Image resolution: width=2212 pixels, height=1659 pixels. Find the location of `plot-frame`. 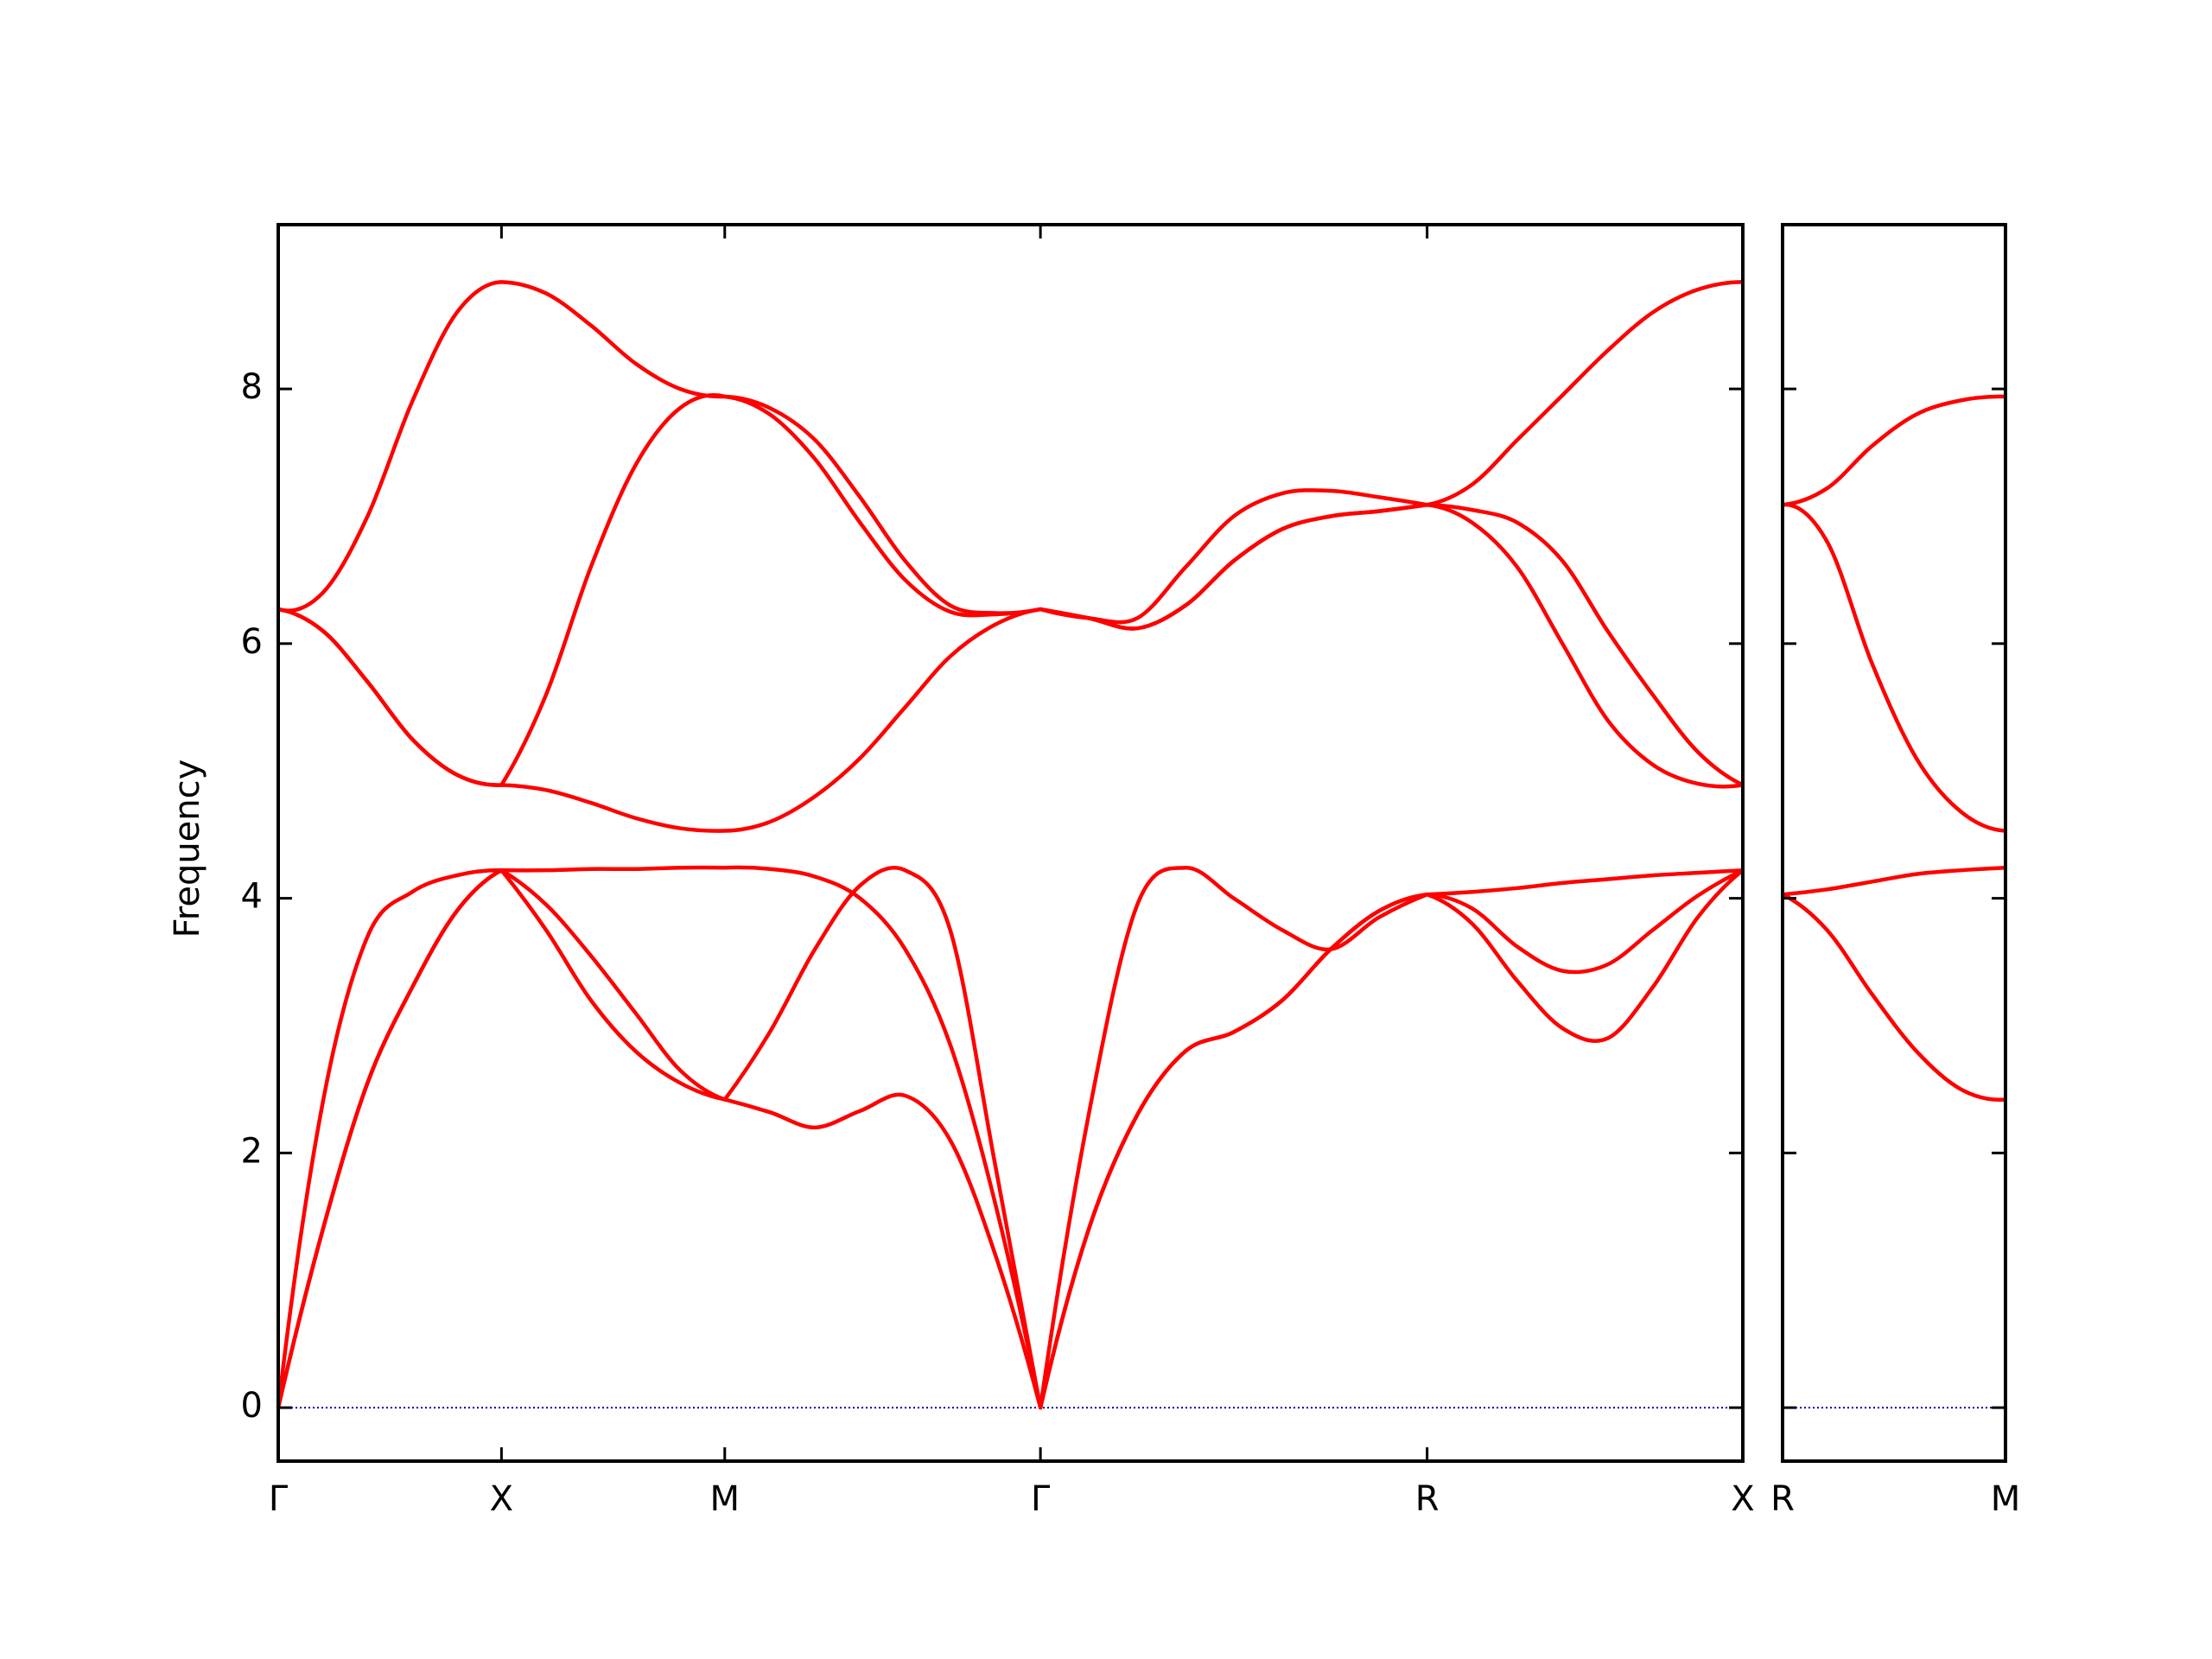

plot-frame is located at coordinates (1894, 843).